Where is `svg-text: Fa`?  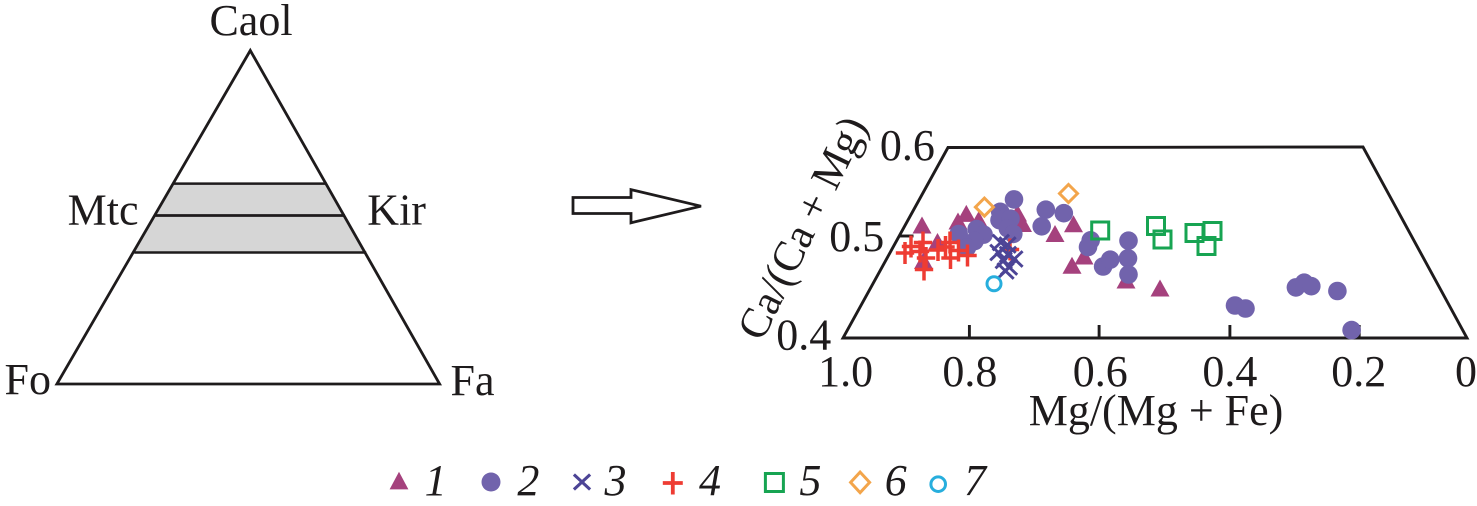
svg-text: Fa is located at coordinates (473, 380).